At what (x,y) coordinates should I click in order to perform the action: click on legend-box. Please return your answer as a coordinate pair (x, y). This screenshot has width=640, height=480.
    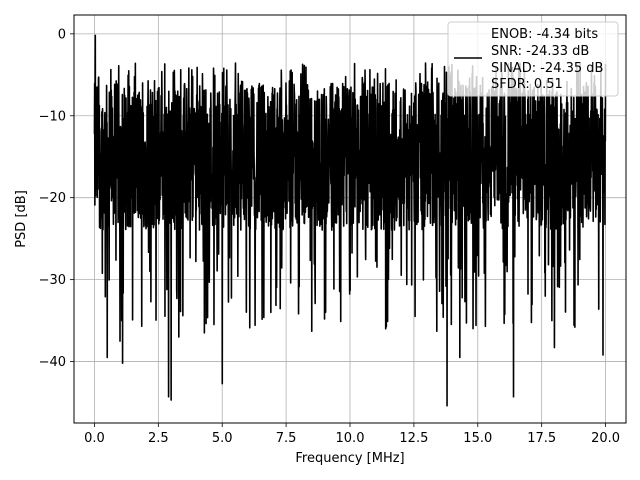
    Looking at the image, I should click on (533, 59).